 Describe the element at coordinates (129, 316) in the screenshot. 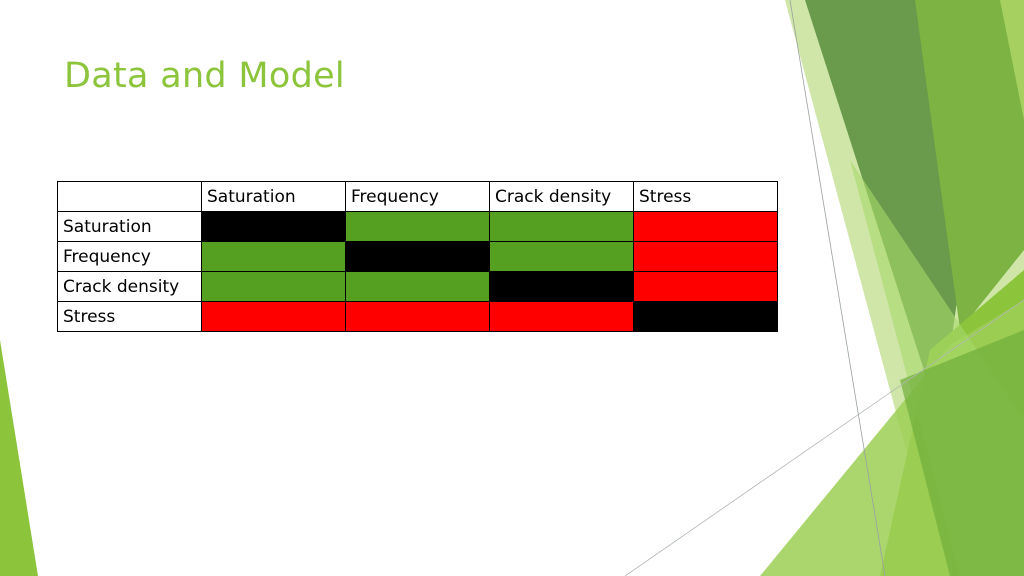

I see `row-header: Stress` at that location.